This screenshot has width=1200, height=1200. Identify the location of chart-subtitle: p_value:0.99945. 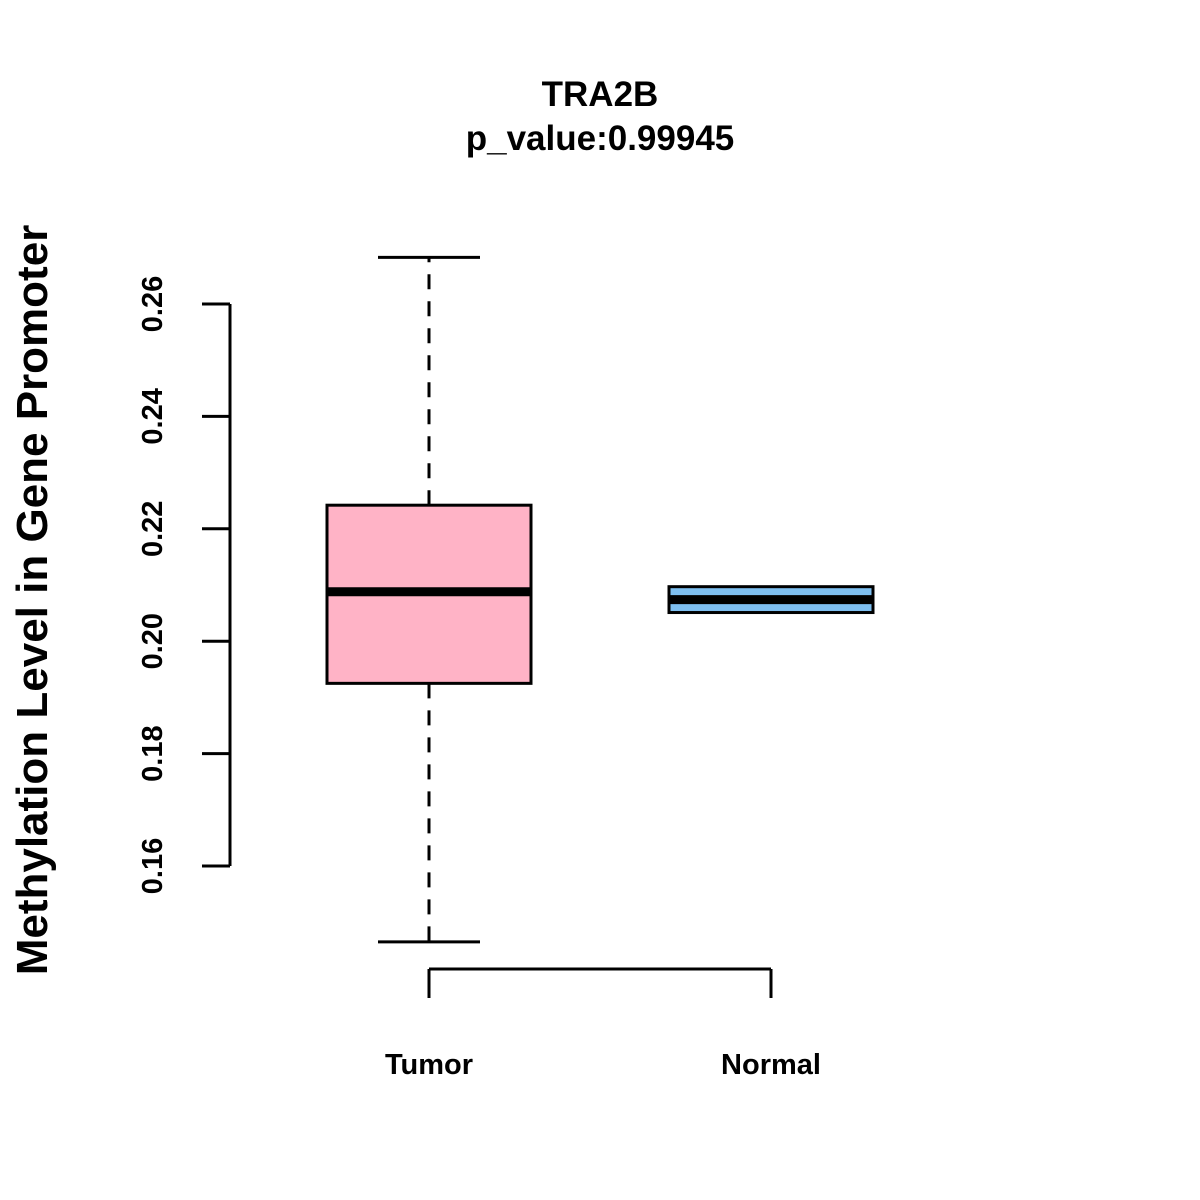
(600, 138).